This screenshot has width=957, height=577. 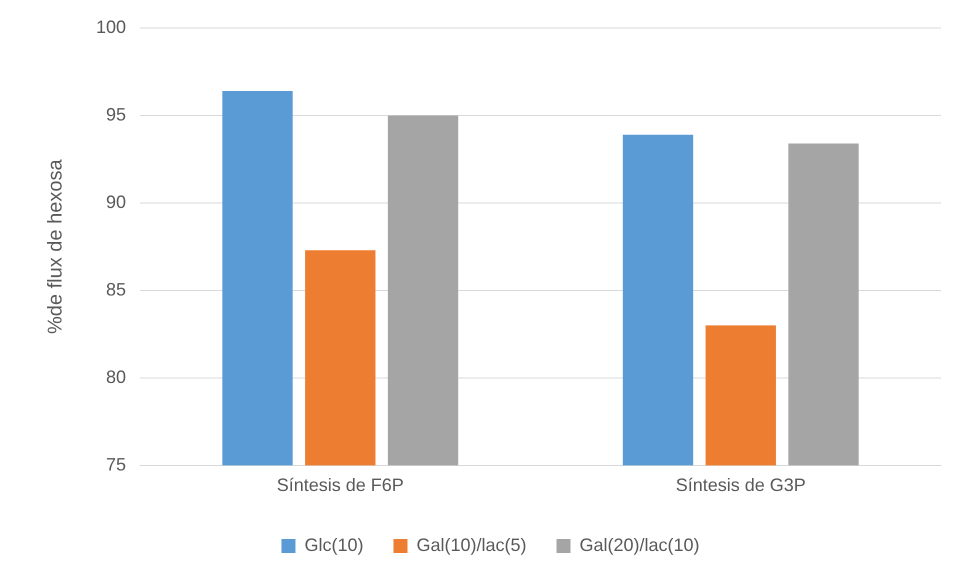 What do you see at coordinates (334, 544) in the screenshot?
I see `legend-label: Glc(10)` at bounding box center [334, 544].